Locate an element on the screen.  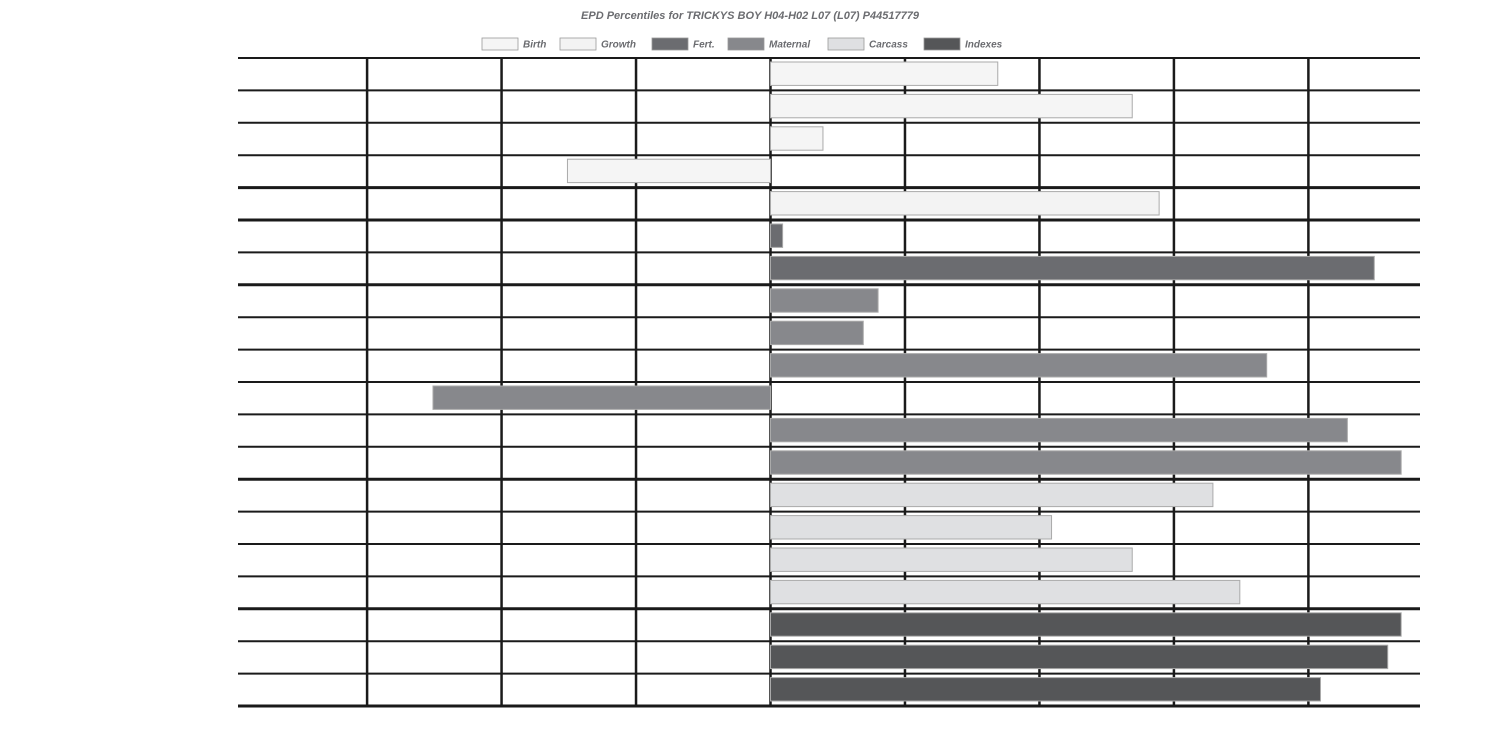
legend-label-5: Indexes is located at coordinates (984, 45).